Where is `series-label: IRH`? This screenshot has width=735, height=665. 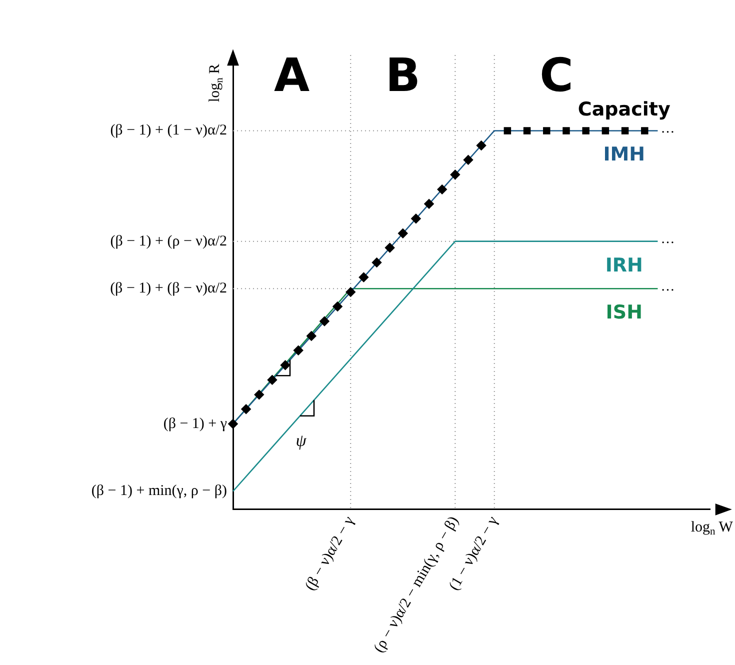 series-label: IRH is located at coordinates (624, 265).